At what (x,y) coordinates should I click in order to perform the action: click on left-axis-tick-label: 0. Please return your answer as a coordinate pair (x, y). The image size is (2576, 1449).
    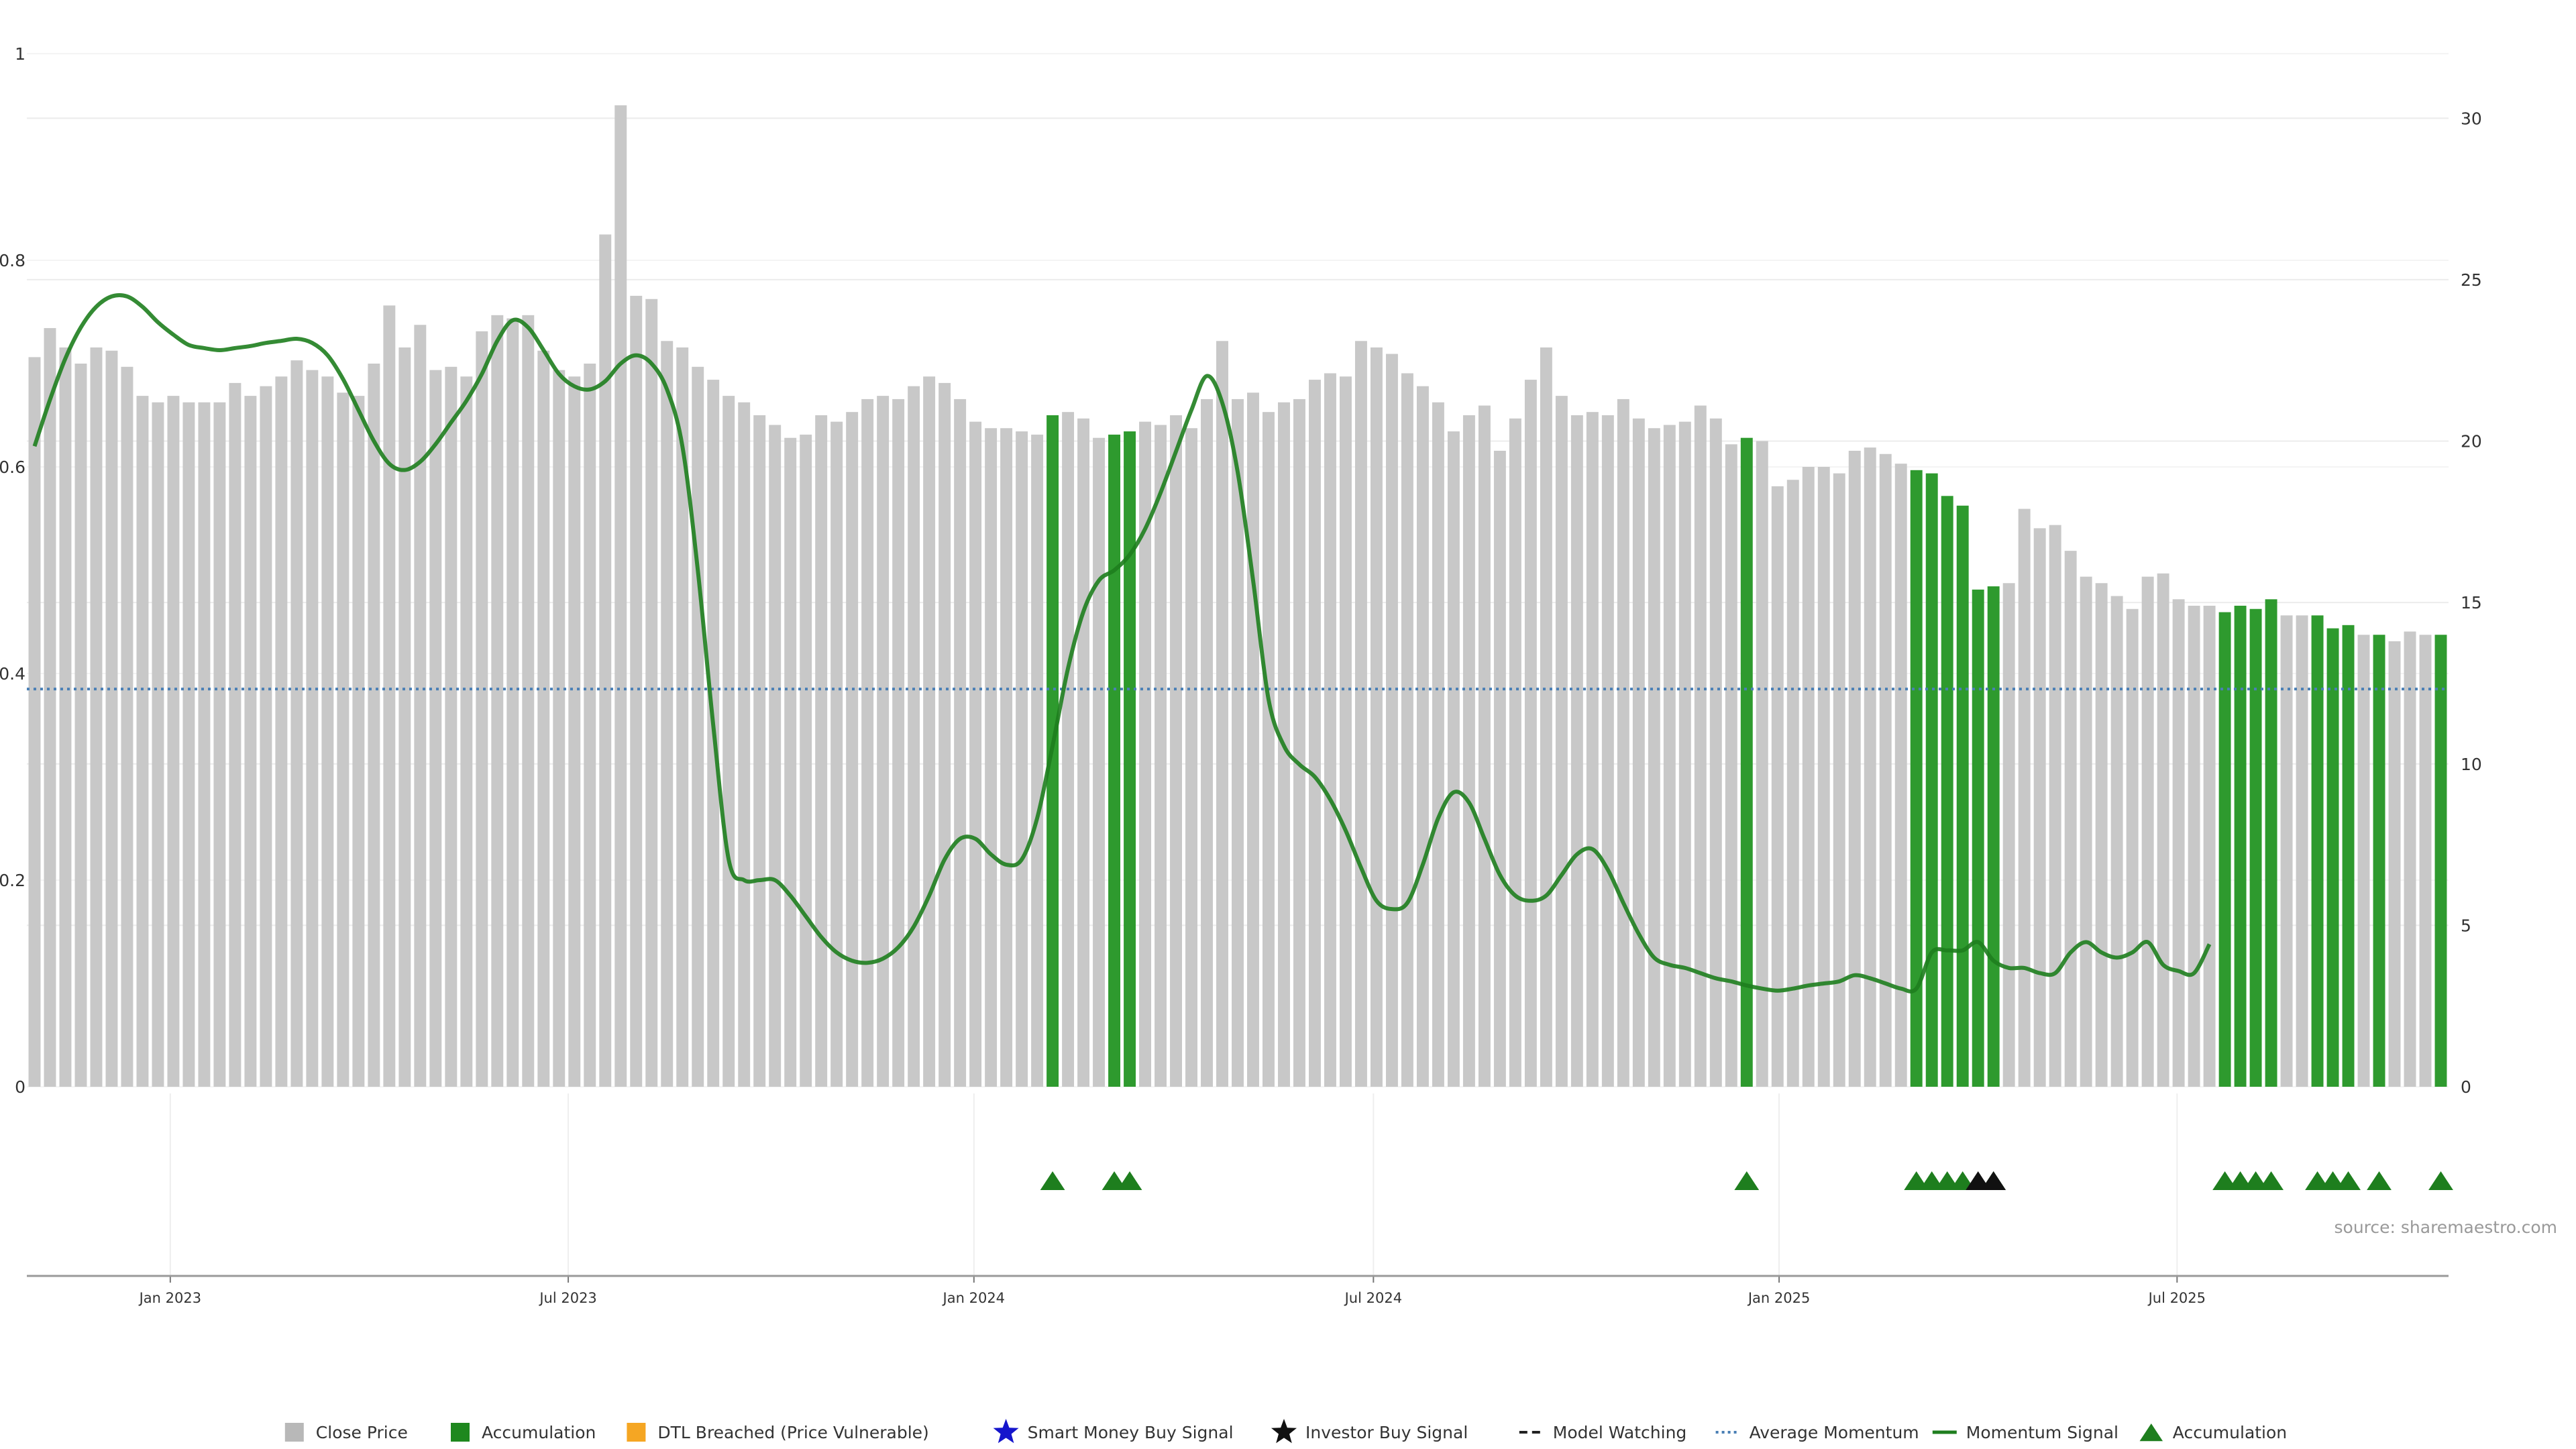
    Looking at the image, I should click on (20, 1087).